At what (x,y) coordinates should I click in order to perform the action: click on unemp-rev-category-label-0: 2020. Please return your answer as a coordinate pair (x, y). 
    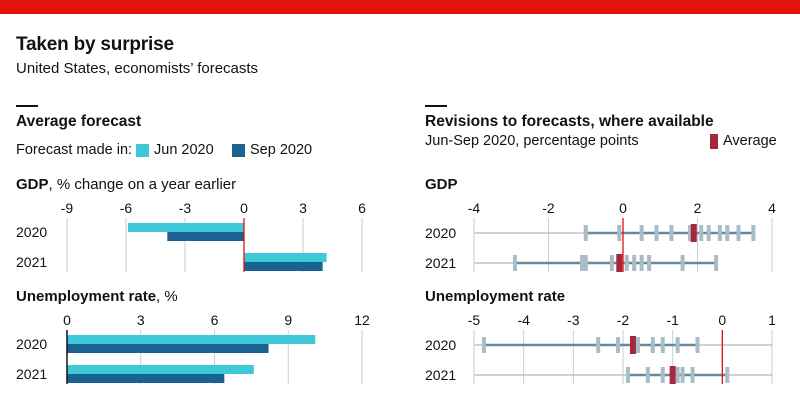
    Looking at the image, I should click on (440, 345).